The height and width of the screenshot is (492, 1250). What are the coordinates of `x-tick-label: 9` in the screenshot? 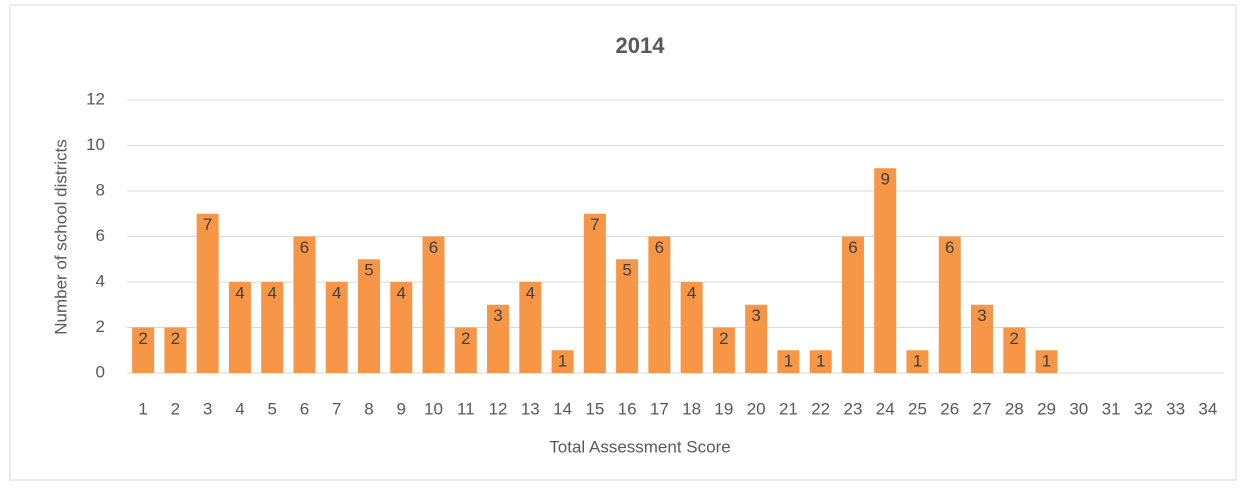 It's located at (401, 408).